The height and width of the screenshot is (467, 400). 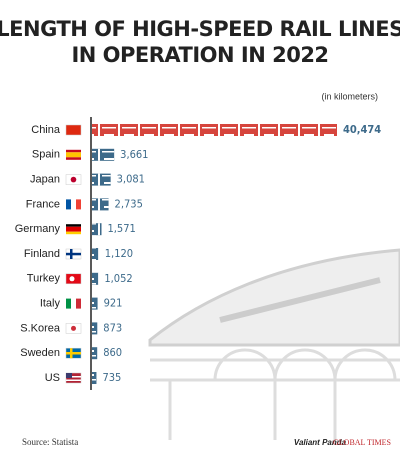 What do you see at coordinates (40, 353) in the screenshot?
I see `category-label: Sweden` at bounding box center [40, 353].